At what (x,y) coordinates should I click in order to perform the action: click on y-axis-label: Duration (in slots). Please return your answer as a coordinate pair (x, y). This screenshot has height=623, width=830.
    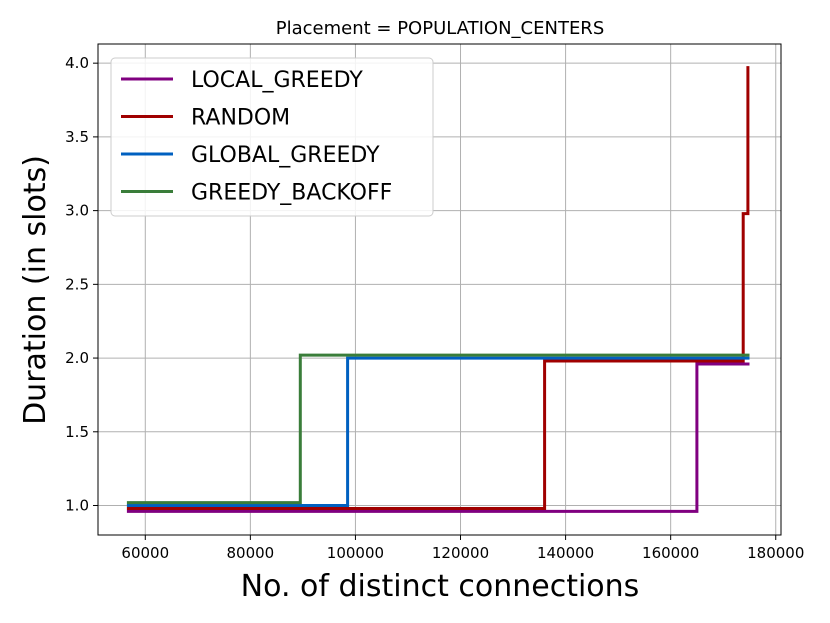
    Looking at the image, I should click on (35, 290).